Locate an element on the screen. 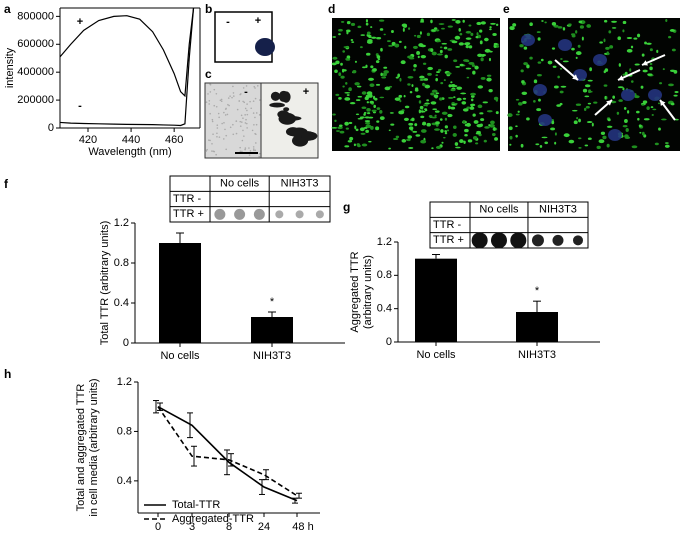  y-axis-label: ThT fluorescence is located at coordinates (1, 68).